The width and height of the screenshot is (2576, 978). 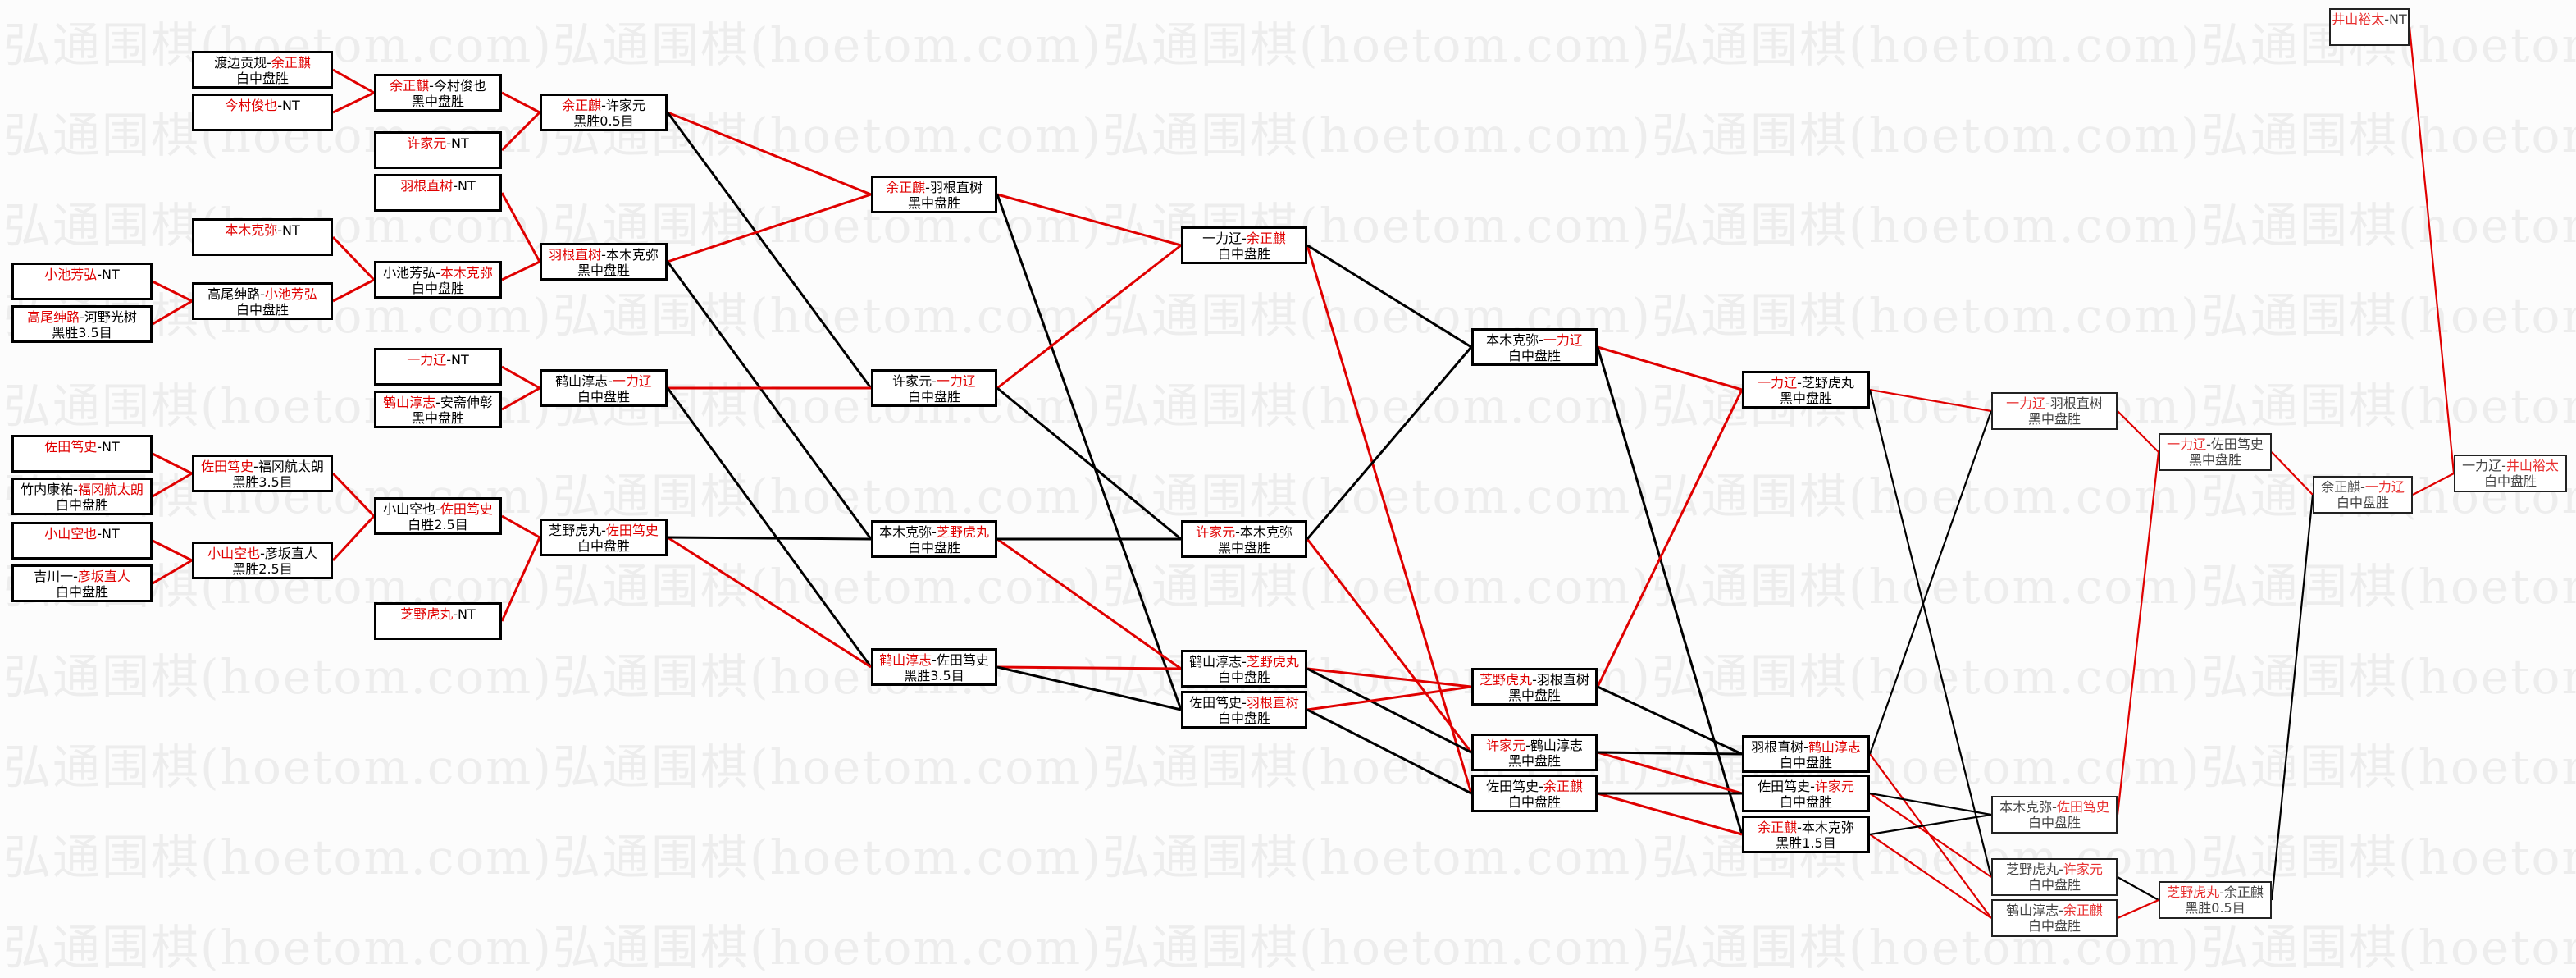 What do you see at coordinates (234, 553) in the screenshot?
I see `player-a: 小山空也` at bounding box center [234, 553].